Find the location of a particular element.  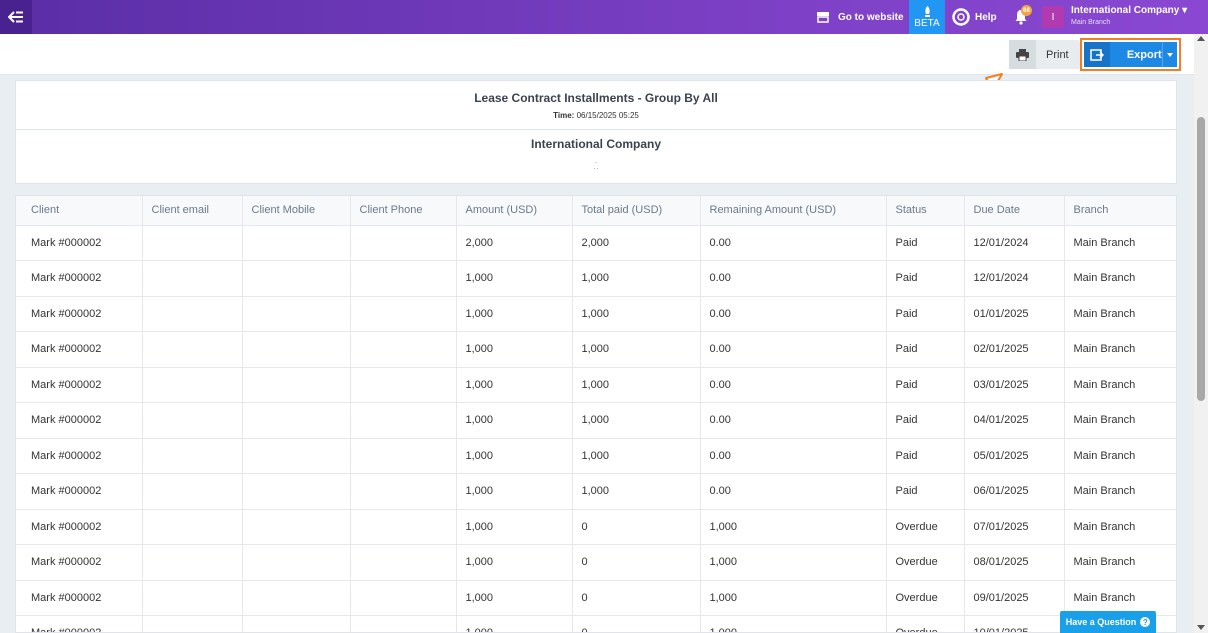

page-scrollbar is located at coordinates (1201, 333).